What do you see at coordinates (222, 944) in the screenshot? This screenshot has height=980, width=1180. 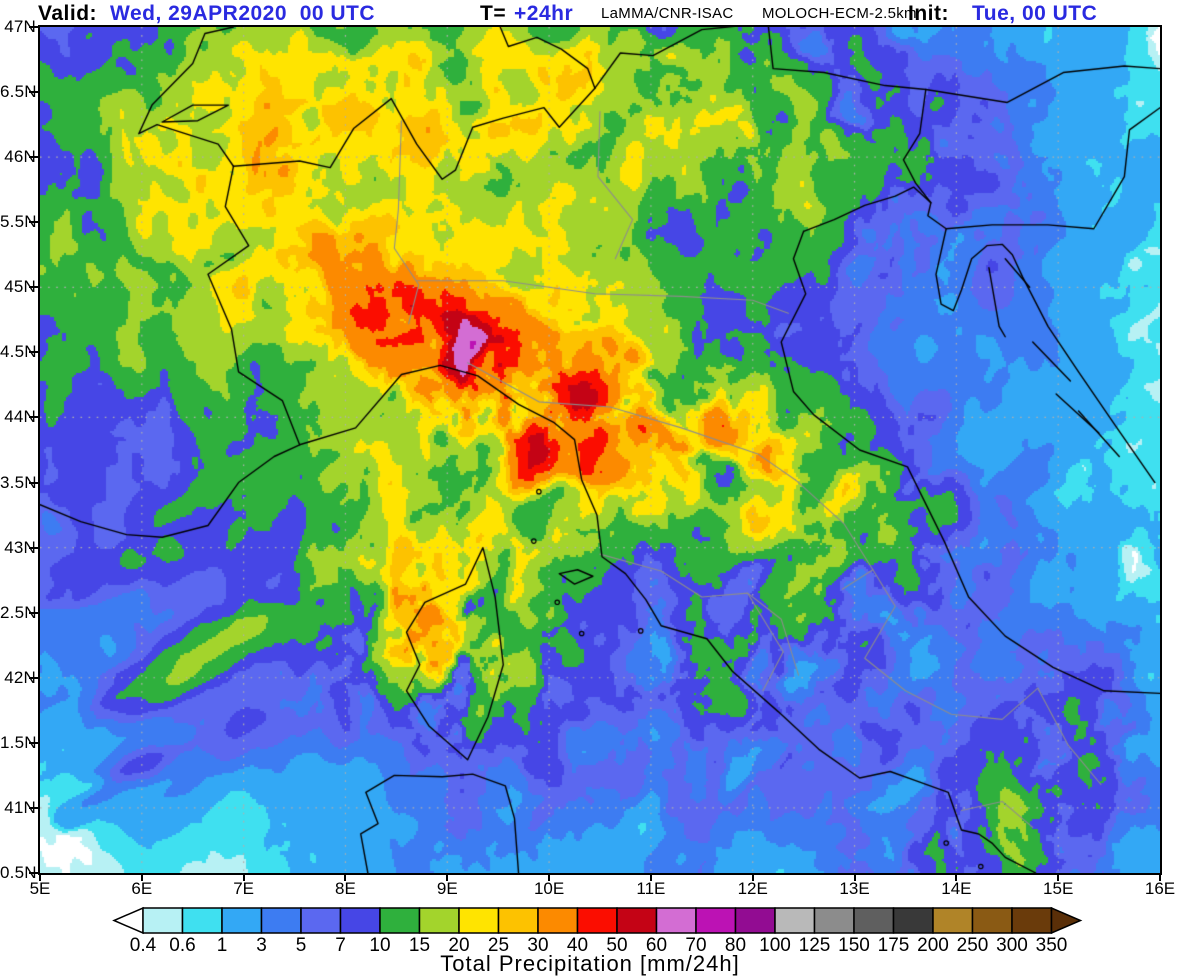 I see `colorbar-tick-label: 1` at bounding box center [222, 944].